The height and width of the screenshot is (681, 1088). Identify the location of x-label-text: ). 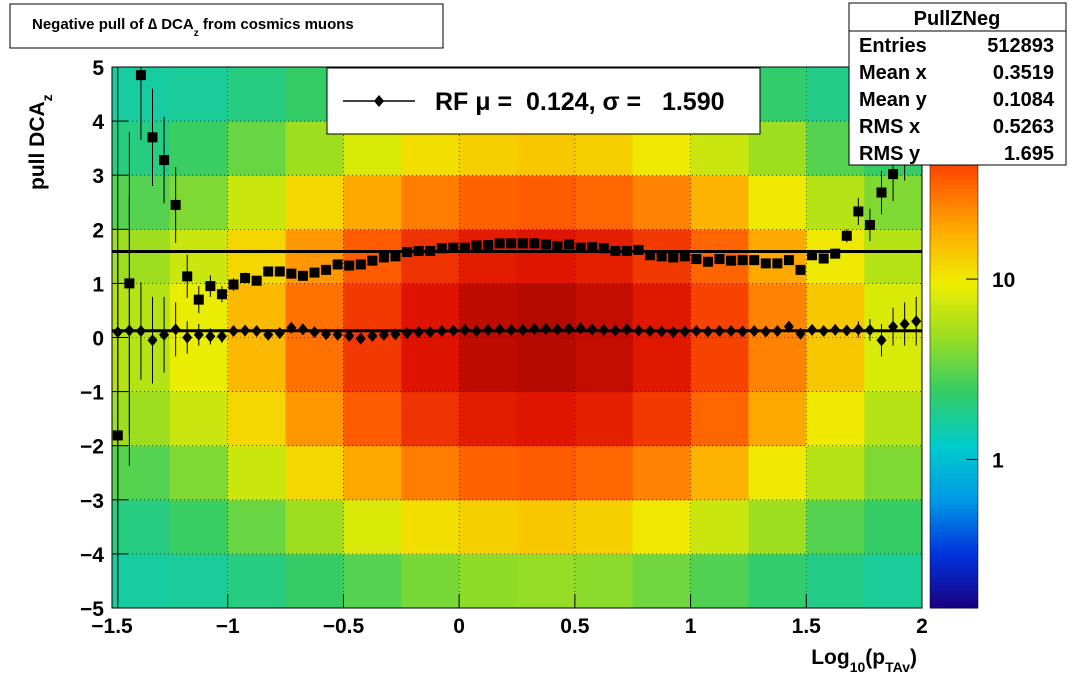
(913, 657).